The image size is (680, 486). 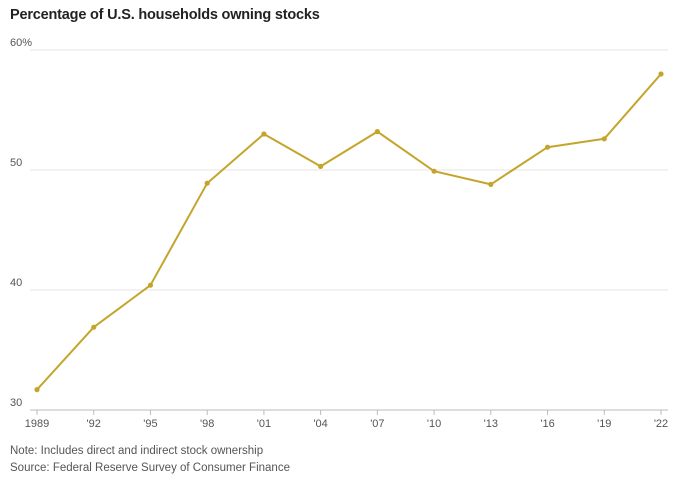 What do you see at coordinates (320, 424) in the screenshot?
I see `x-tick-label: '04` at bounding box center [320, 424].